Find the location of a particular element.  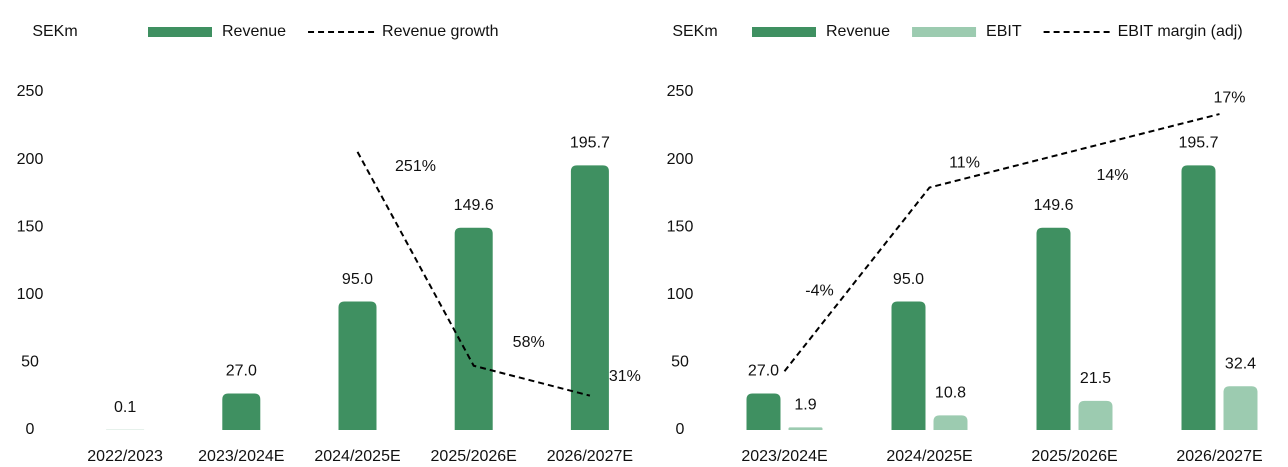

line-value-label: 11% is located at coordinates (964, 163).